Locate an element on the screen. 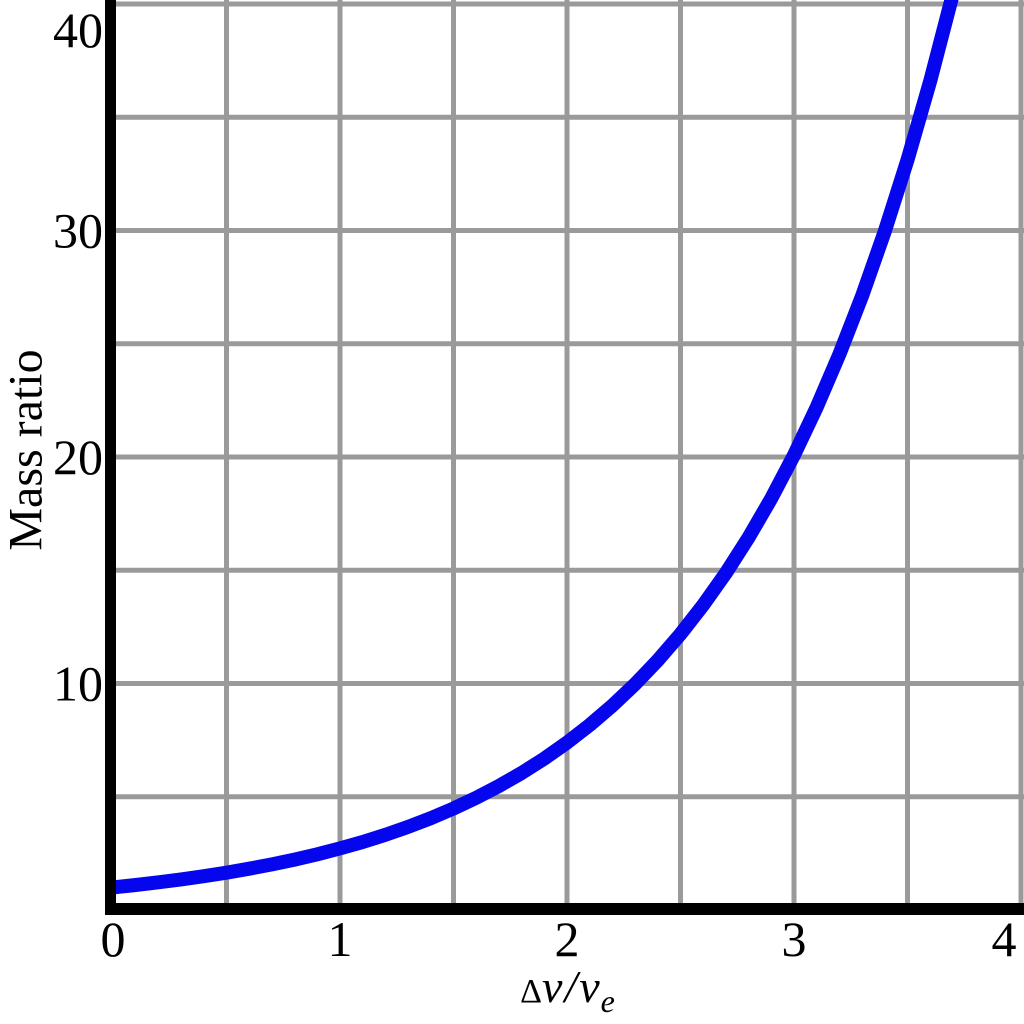 The height and width of the screenshot is (1024, 1024). y-axis-title: Mass ratio is located at coordinates (27, 449).